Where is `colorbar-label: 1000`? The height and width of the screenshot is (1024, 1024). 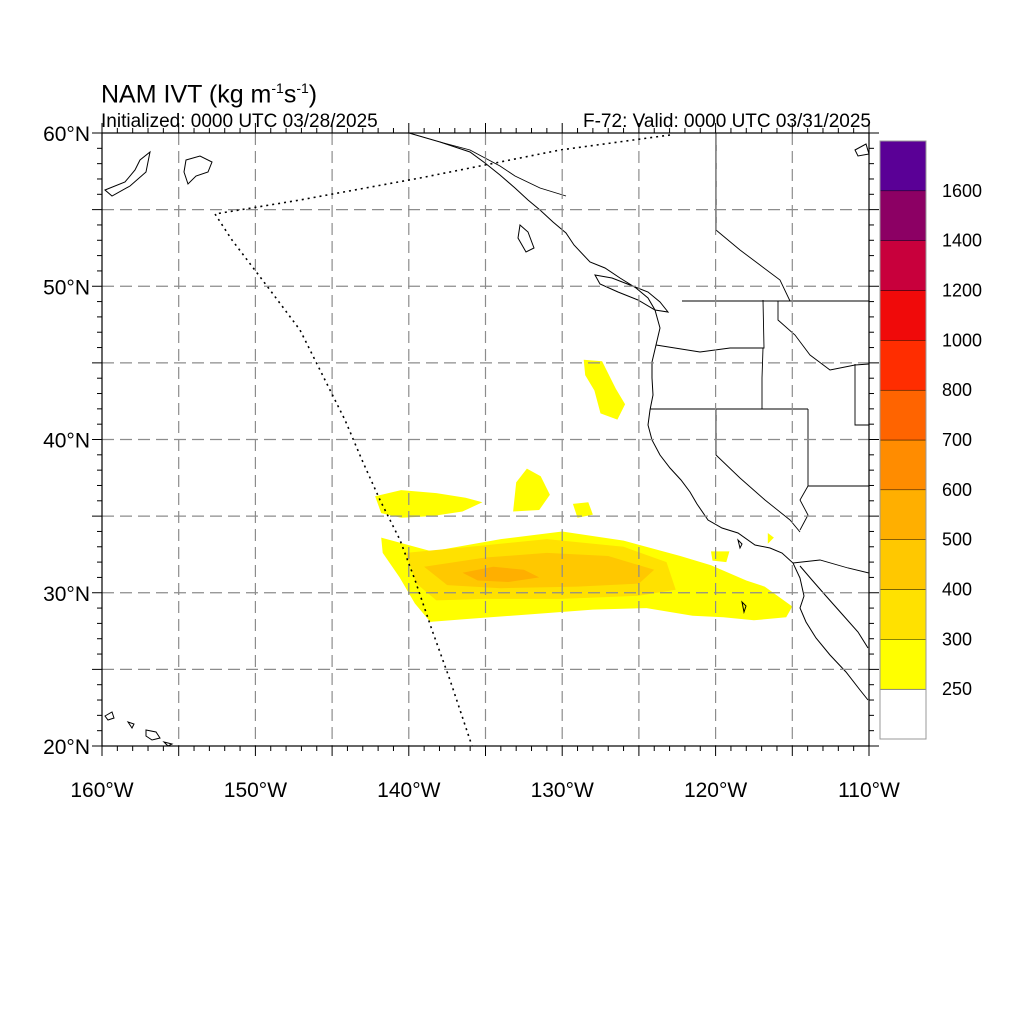 colorbar-label: 1000 is located at coordinates (962, 340).